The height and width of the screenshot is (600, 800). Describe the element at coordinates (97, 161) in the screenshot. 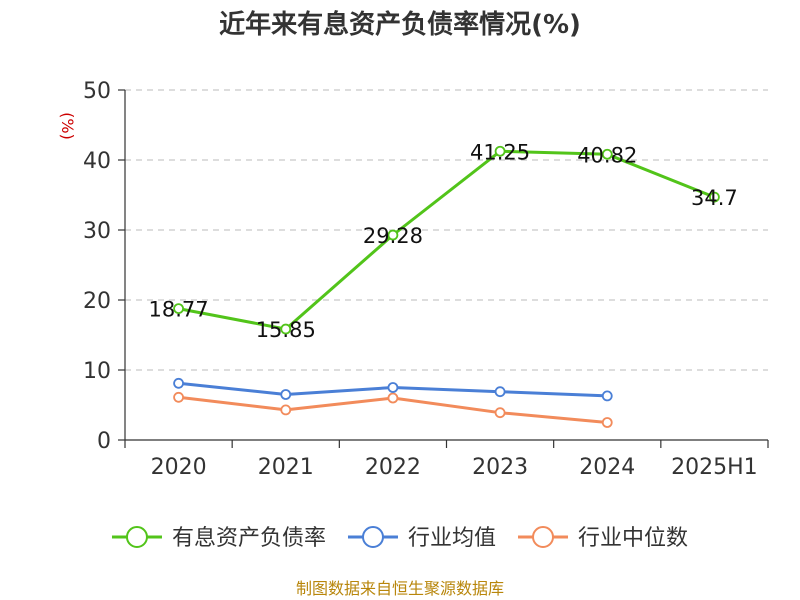

I see `y-tick-label-40: 40` at that location.